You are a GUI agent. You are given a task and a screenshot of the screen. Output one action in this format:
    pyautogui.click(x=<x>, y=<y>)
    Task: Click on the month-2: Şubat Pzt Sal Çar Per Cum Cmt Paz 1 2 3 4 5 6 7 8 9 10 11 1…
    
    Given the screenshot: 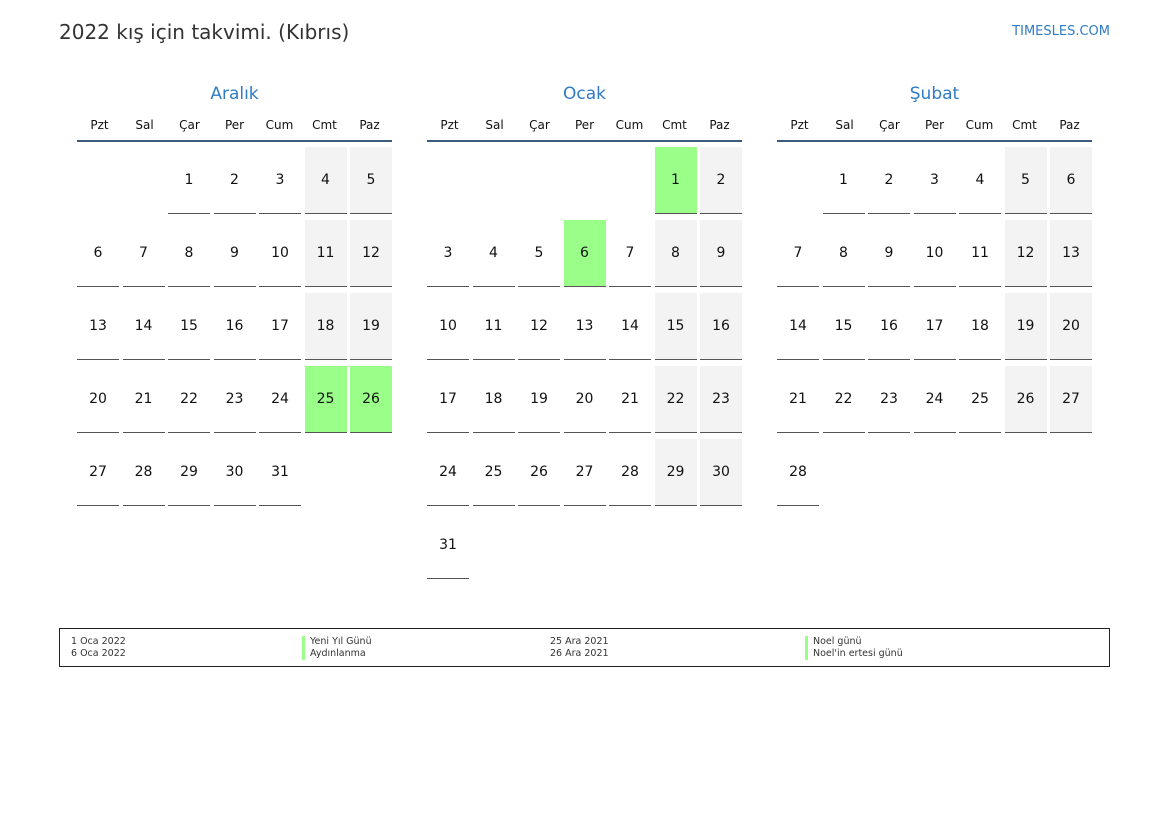 What is the action you would take?
    pyautogui.click(x=934, y=295)
    